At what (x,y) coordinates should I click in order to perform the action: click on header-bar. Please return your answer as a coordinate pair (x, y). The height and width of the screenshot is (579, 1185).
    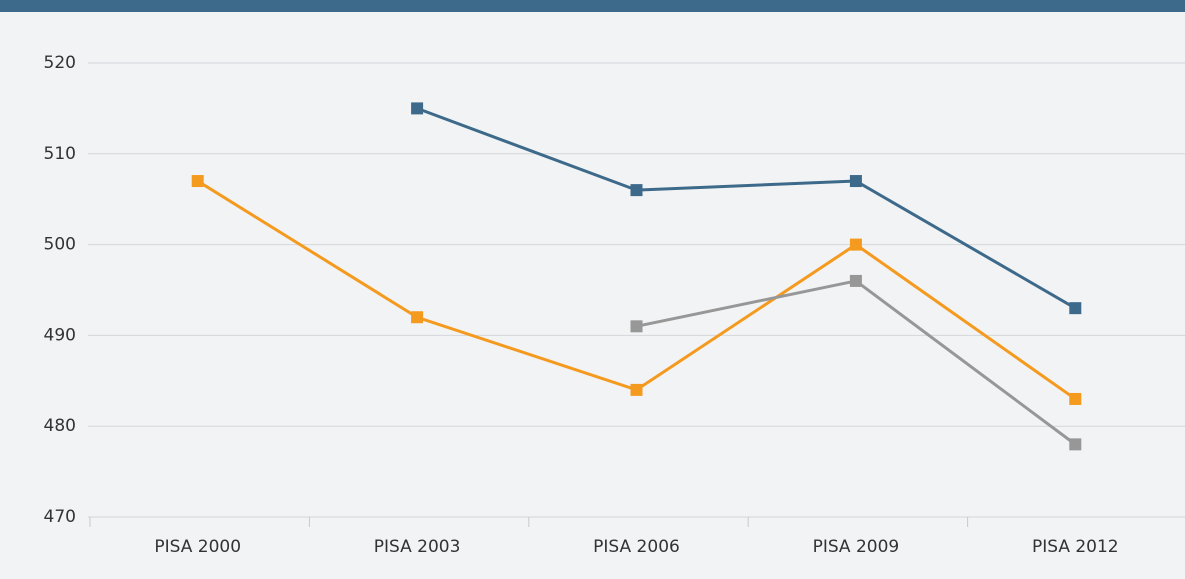
    Looking at the image, I should click on (592, 6).